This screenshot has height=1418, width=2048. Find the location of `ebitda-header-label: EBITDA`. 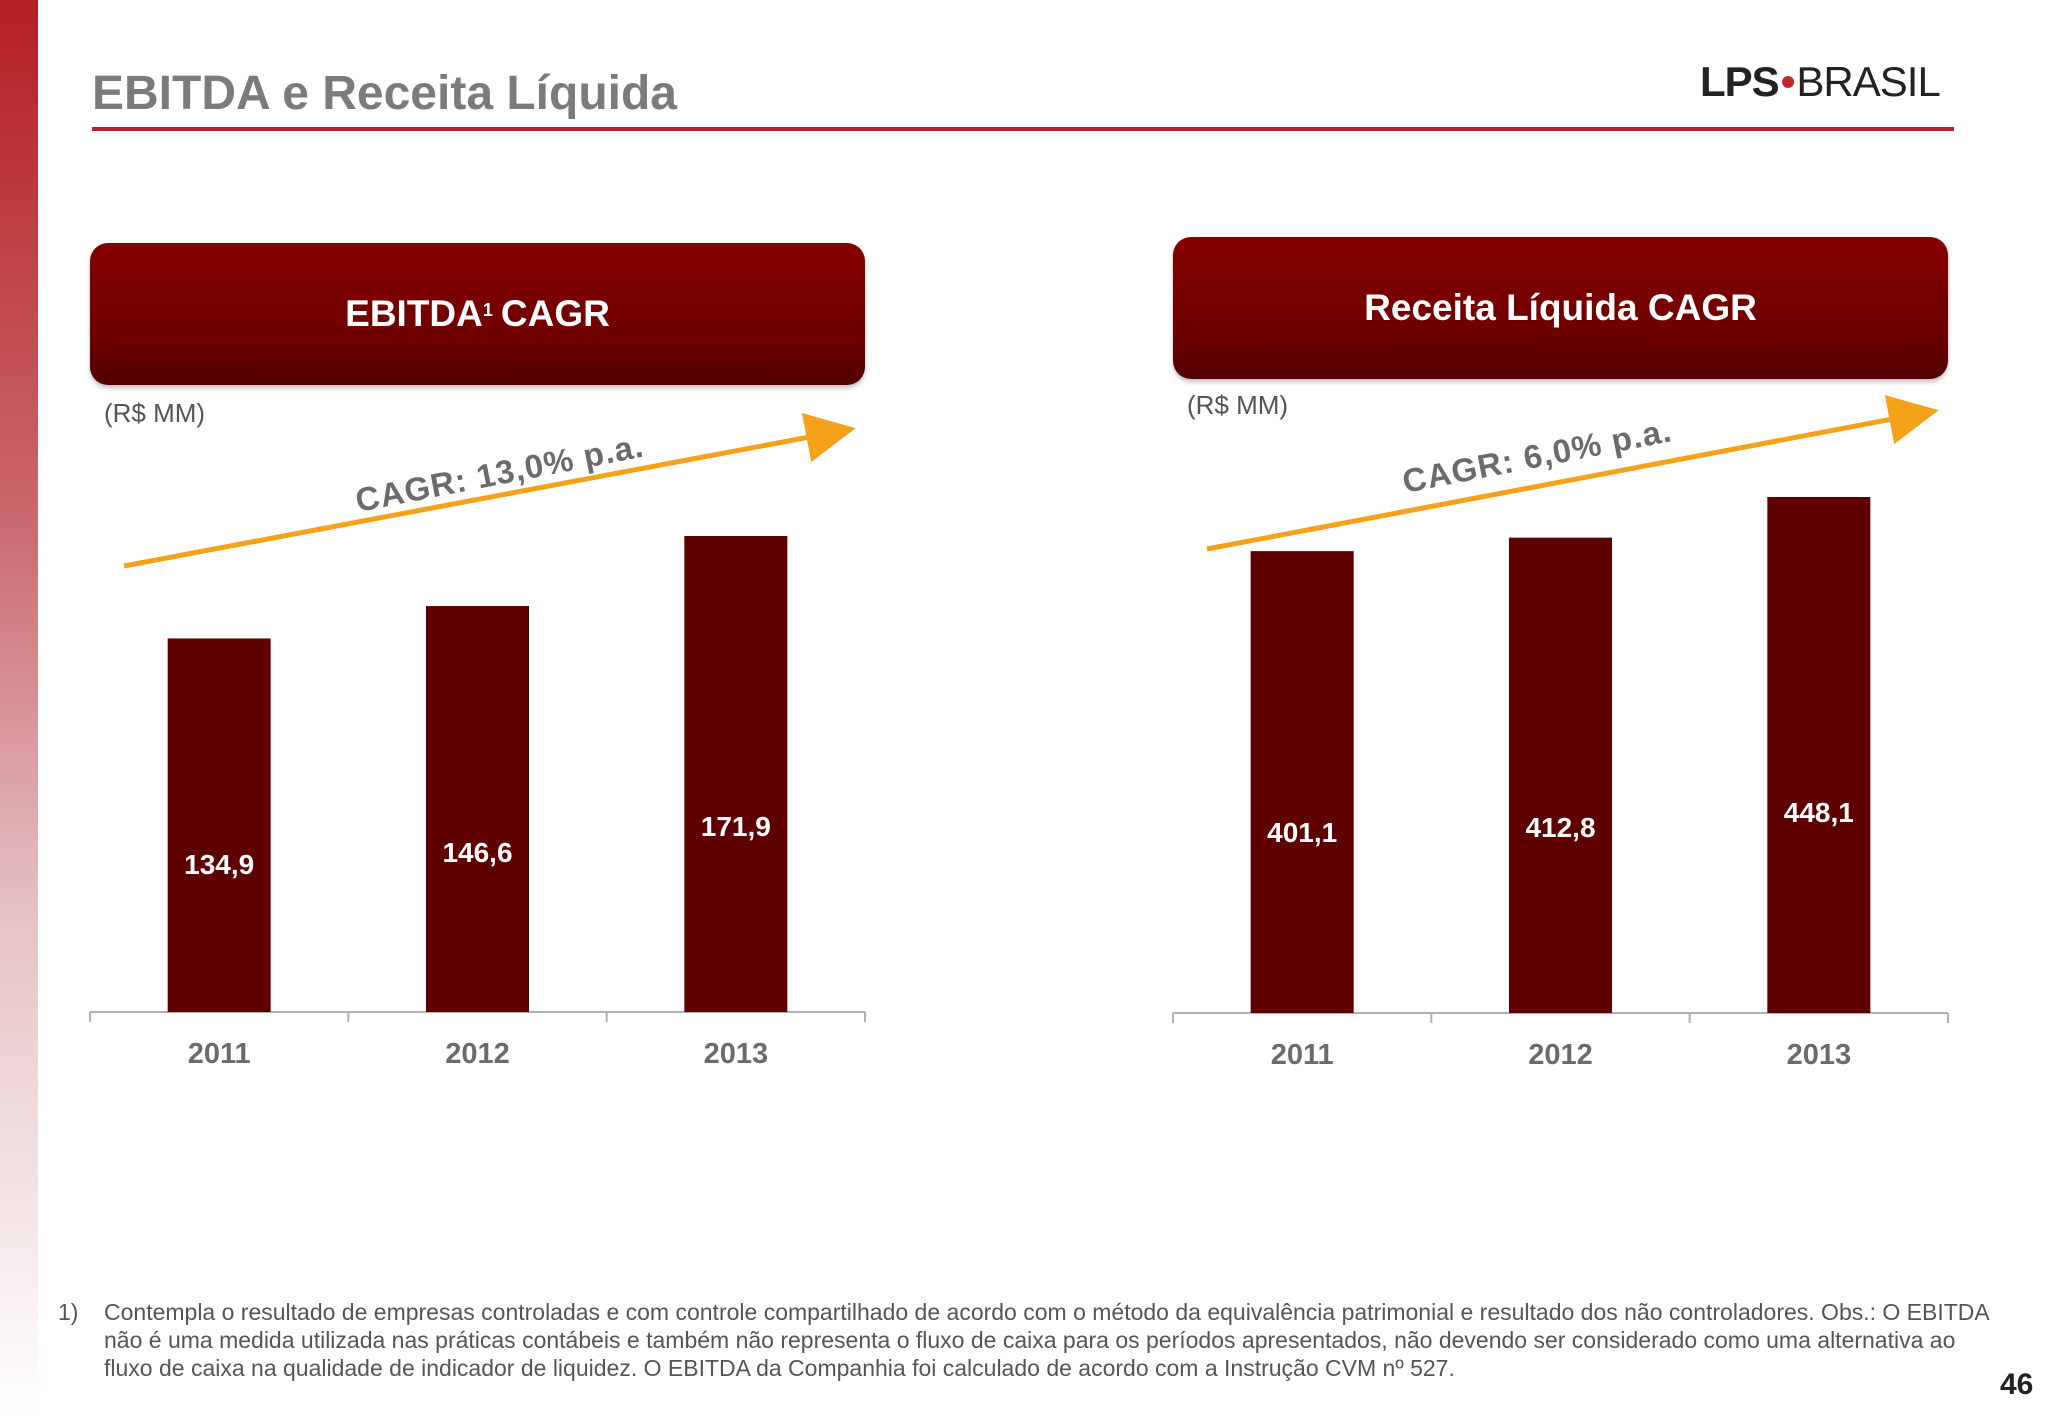

ebitda-header-label: EBITDA is located at coordinates (414, 313).